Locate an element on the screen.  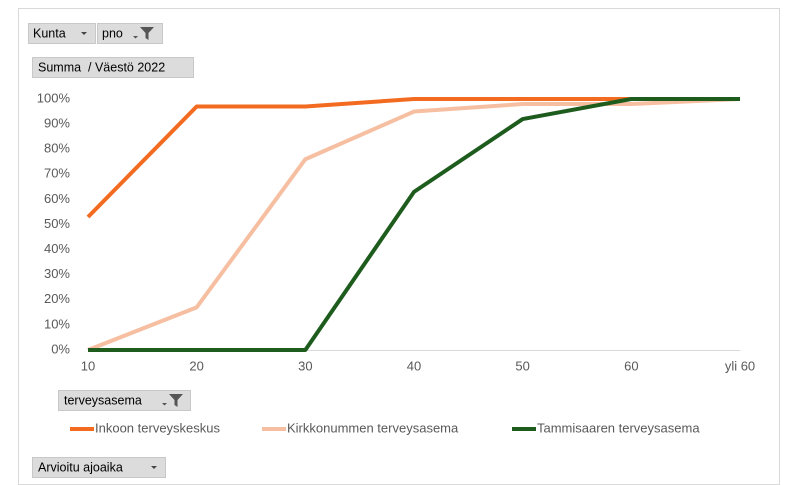
y-tick-label: 90% is located at coordinates (57, 123).